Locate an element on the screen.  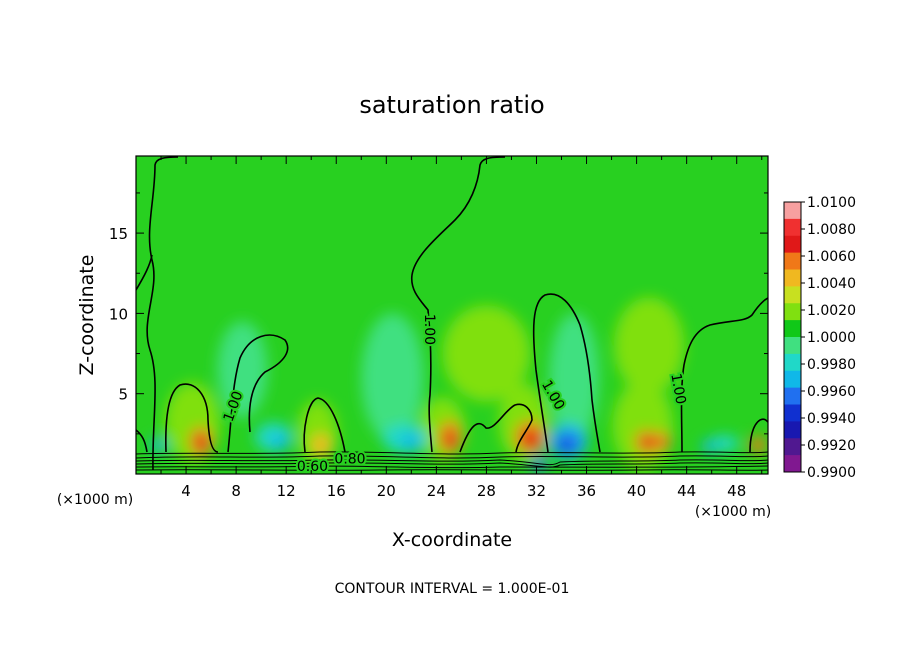
y-tick-label: 10 is located at coordinates (118, 314).